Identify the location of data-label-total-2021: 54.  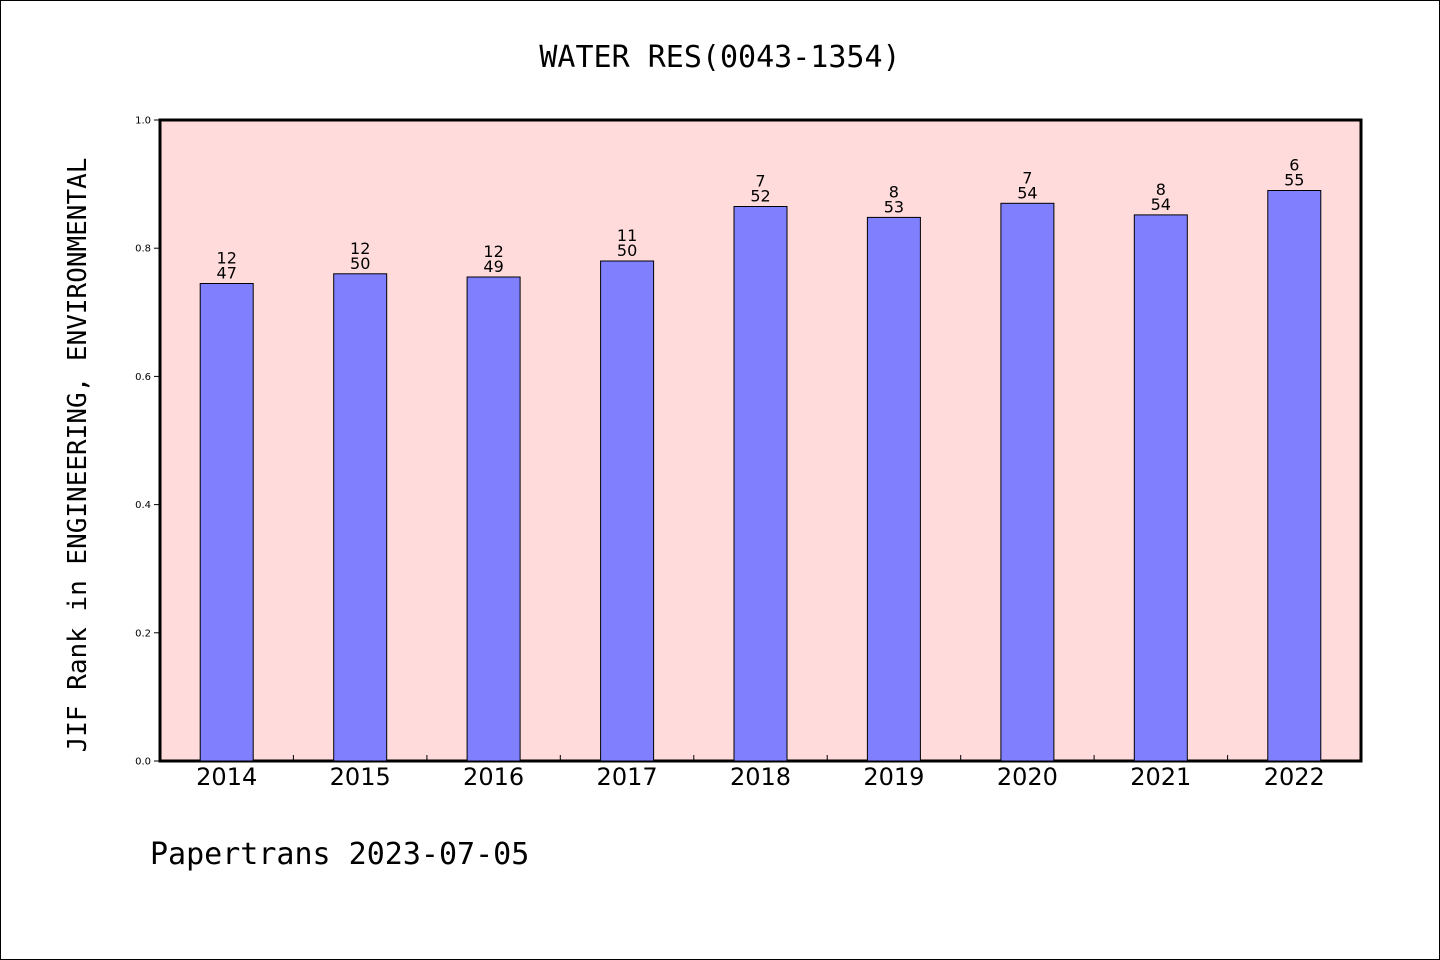
(1161, 204).